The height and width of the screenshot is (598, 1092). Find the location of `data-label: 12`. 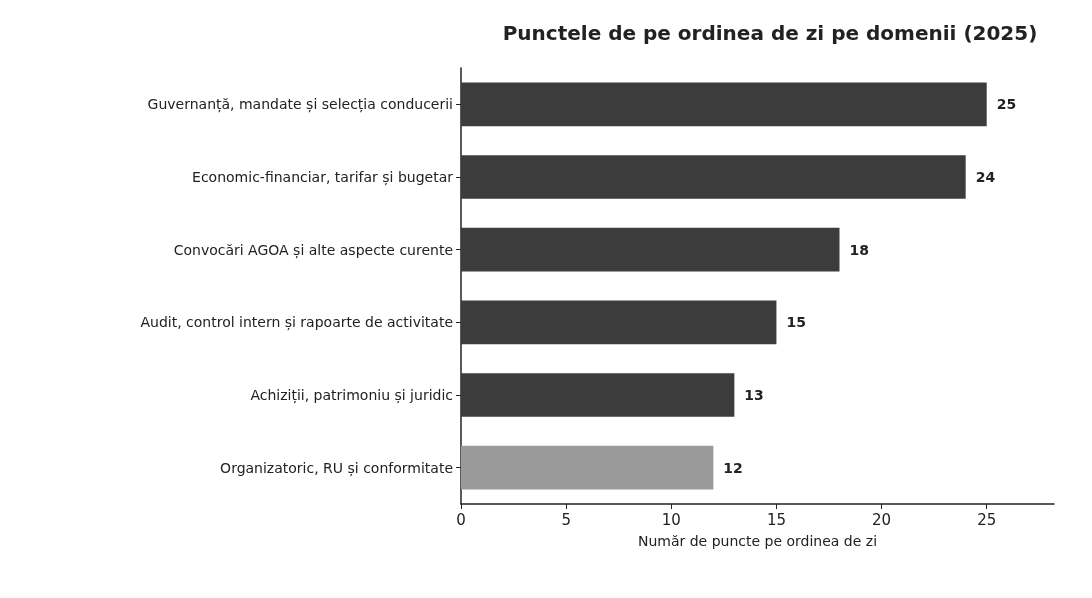

data-label: 12 is located at coordinates (733, 467).